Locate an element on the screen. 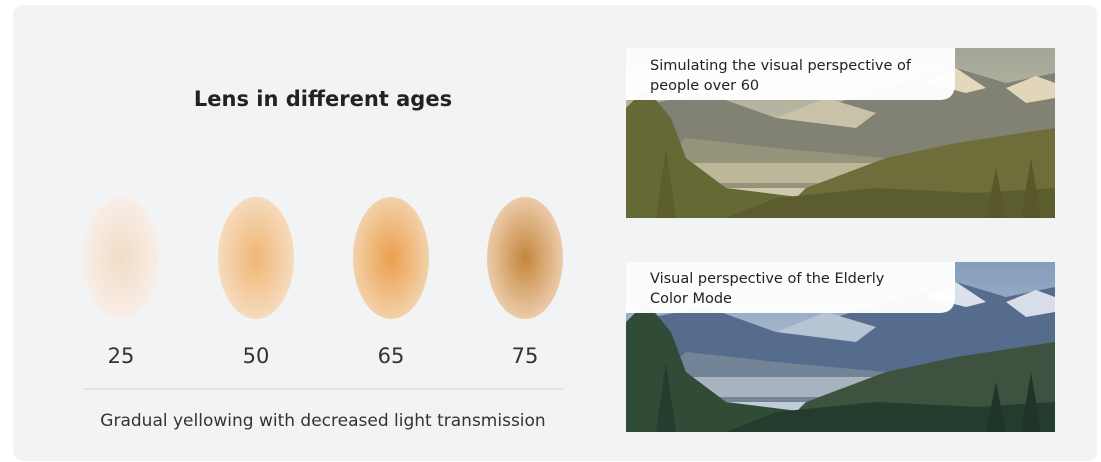 The width and height of the screenshot is (1101, 462). age-label: 75 is located at coordinates (525, 356).